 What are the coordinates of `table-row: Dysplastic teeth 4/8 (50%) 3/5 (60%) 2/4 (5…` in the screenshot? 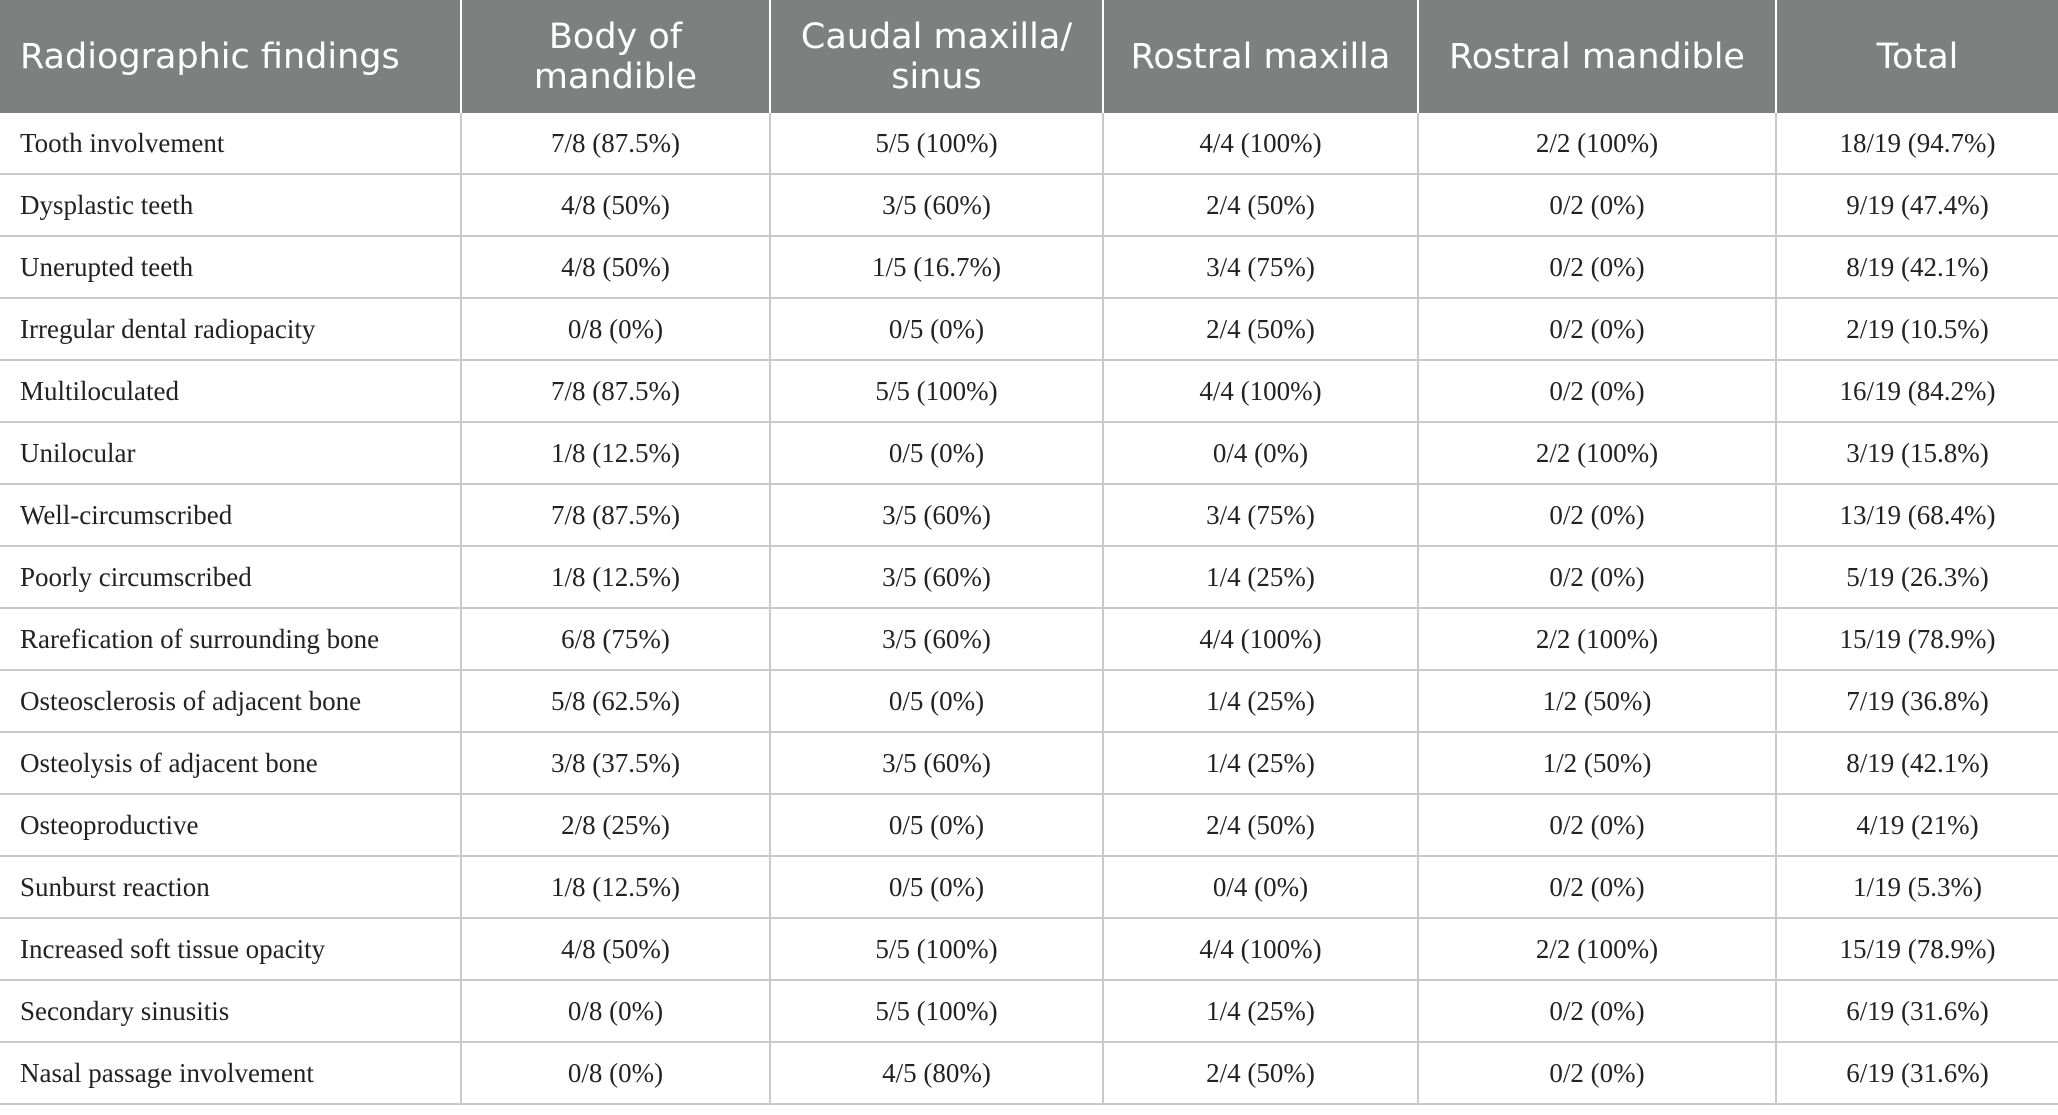 It's located at (1029, 205).